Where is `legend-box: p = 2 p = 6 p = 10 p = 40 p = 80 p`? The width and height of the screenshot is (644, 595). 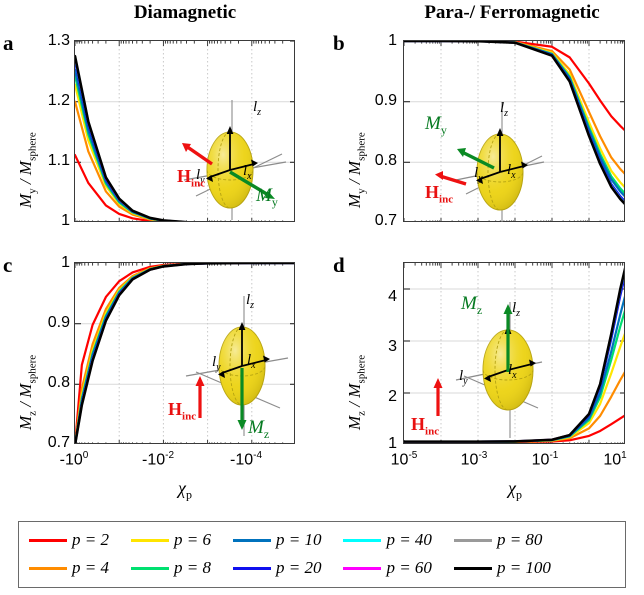
legend-box: p = 2 p = 6 p = 10 p = 40 p = 80 p is located at coordinates (322, 554).